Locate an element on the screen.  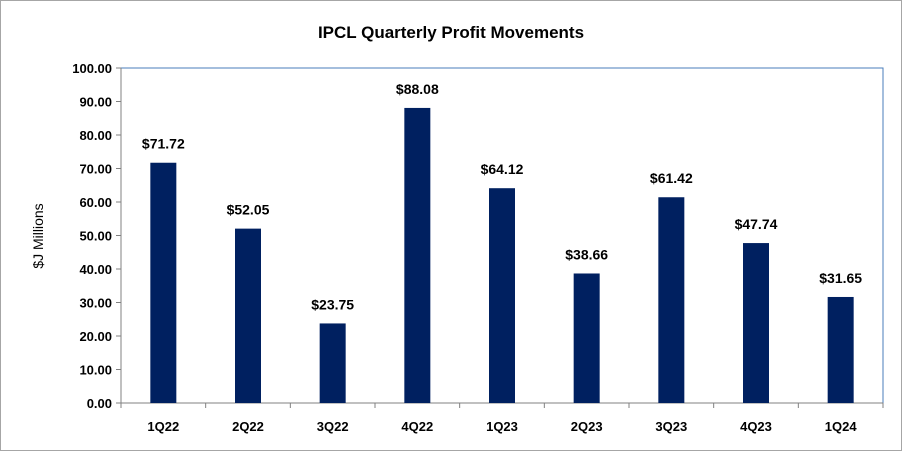
bar-3q23 is located at coordinates (671, 300).